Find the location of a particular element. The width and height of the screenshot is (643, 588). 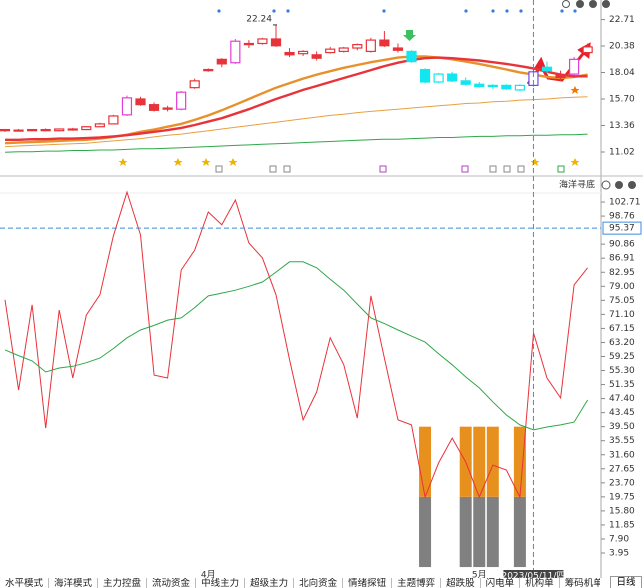

y-tick-label: 86.91 is located at coordinates (622, 259).